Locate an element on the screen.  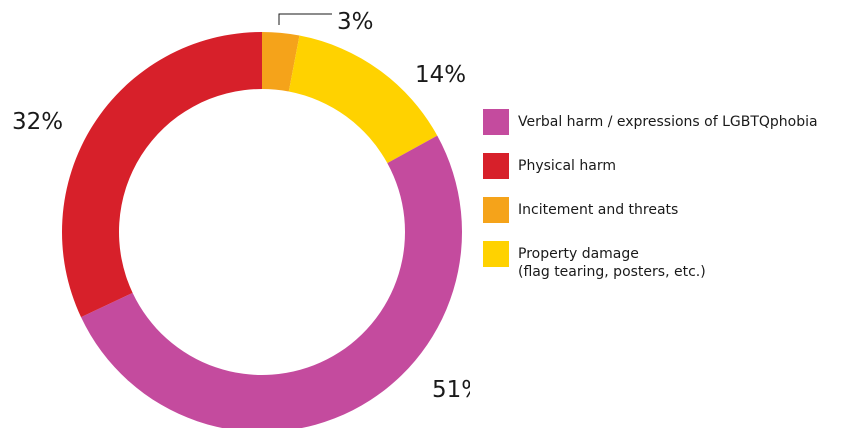
legend-label-incitement: Incitement and threats is located at coordinates (598, 210).